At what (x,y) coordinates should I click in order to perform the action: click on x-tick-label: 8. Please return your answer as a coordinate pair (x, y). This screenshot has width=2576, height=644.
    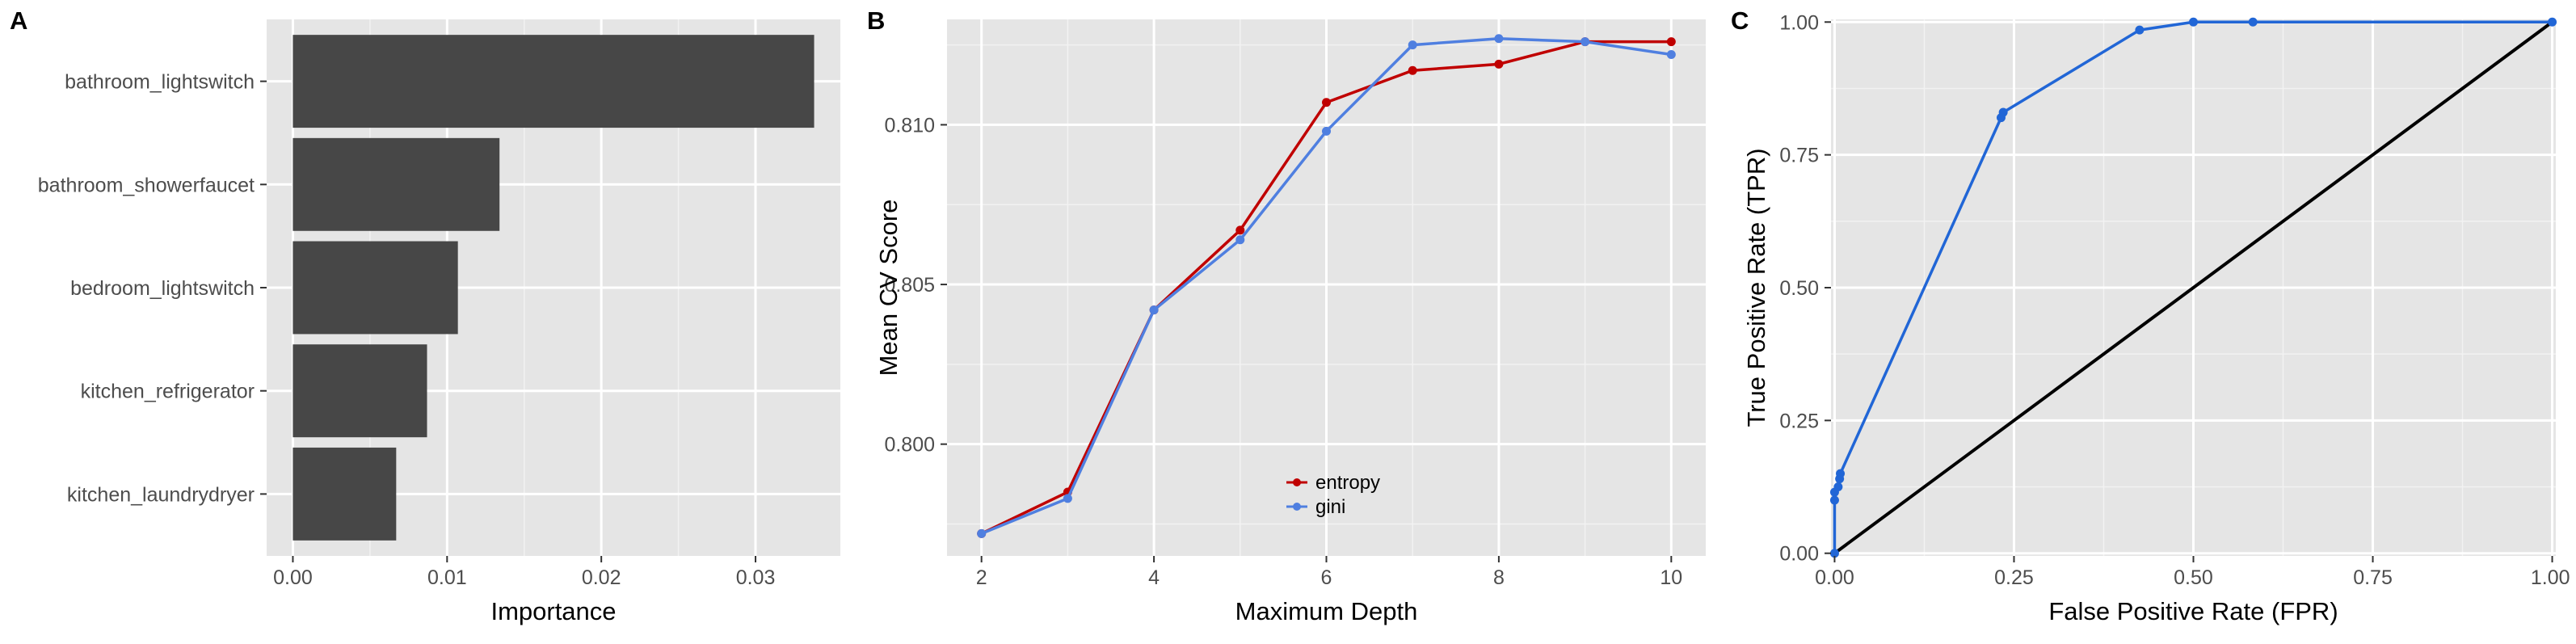
    Looking at the image, I should click on (1499, 577).